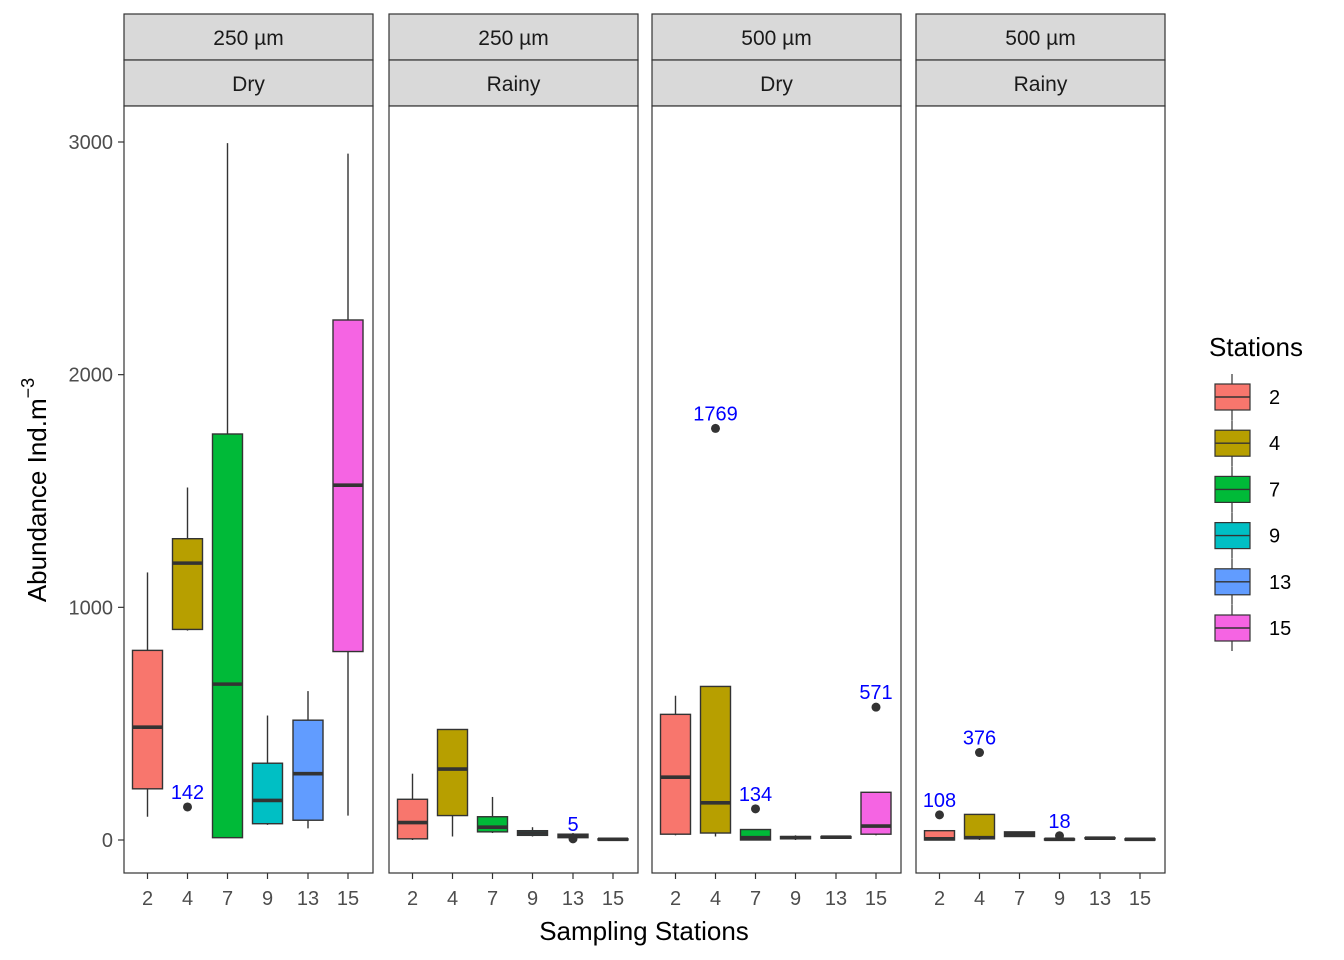  What do you see at coordinates (1274, 398) in the screenshot?
I see `legend-label: 2` at bounding box center [1274, 398].